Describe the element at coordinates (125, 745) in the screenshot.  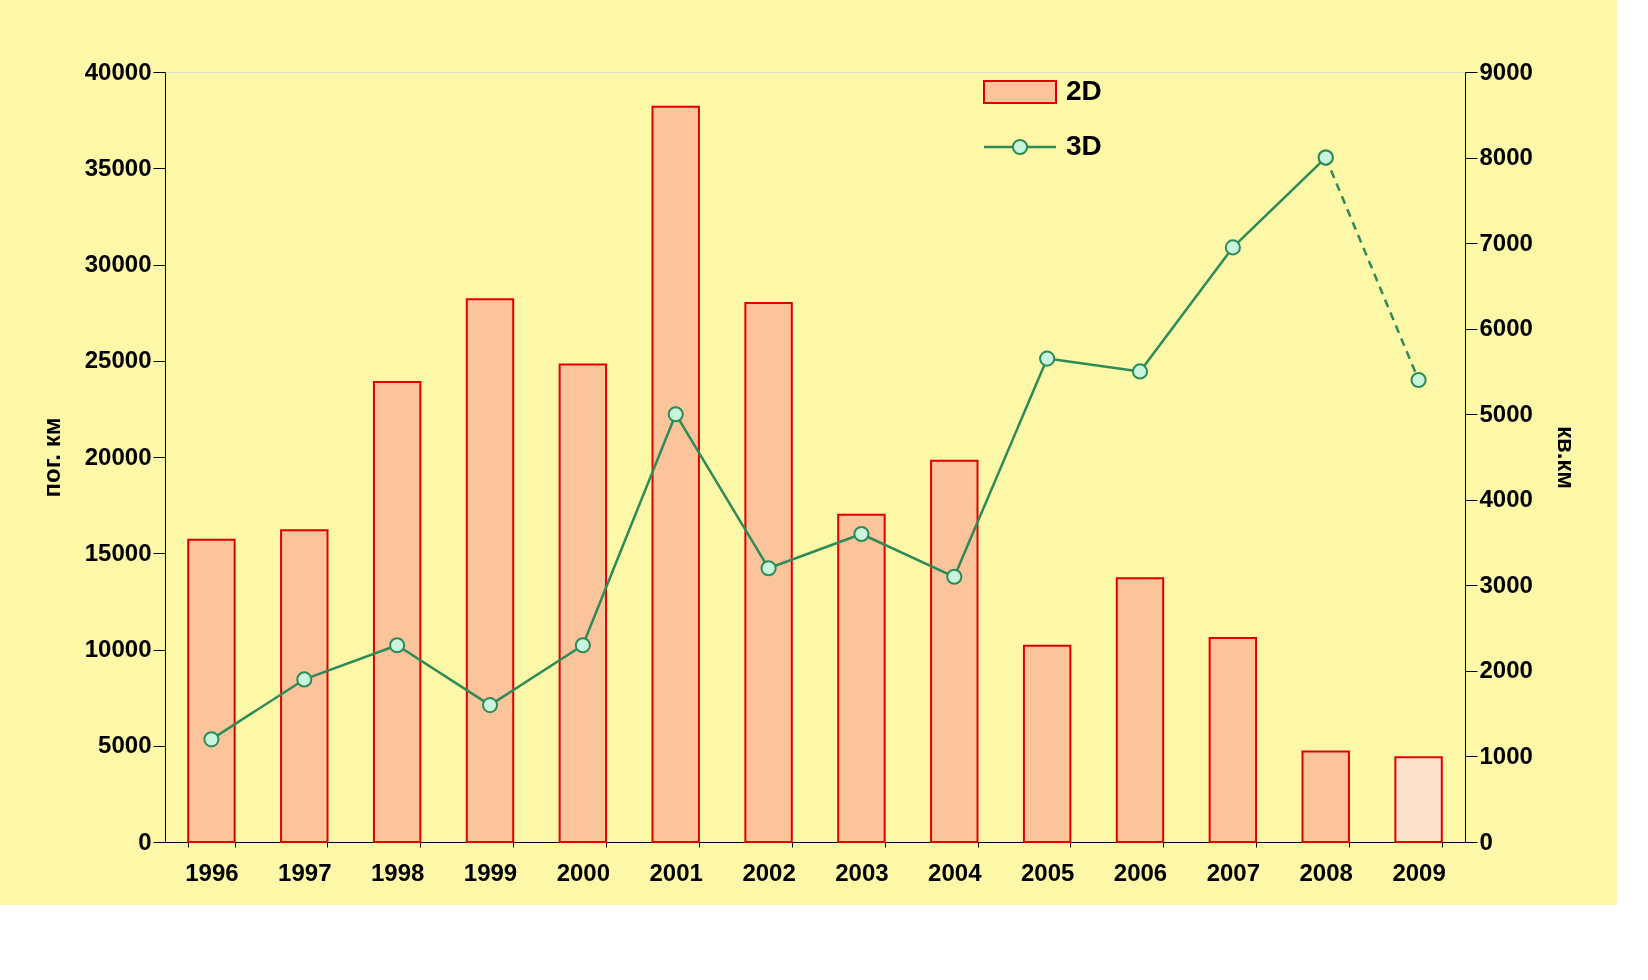
I see `y-tick-label: 5000` at that location.